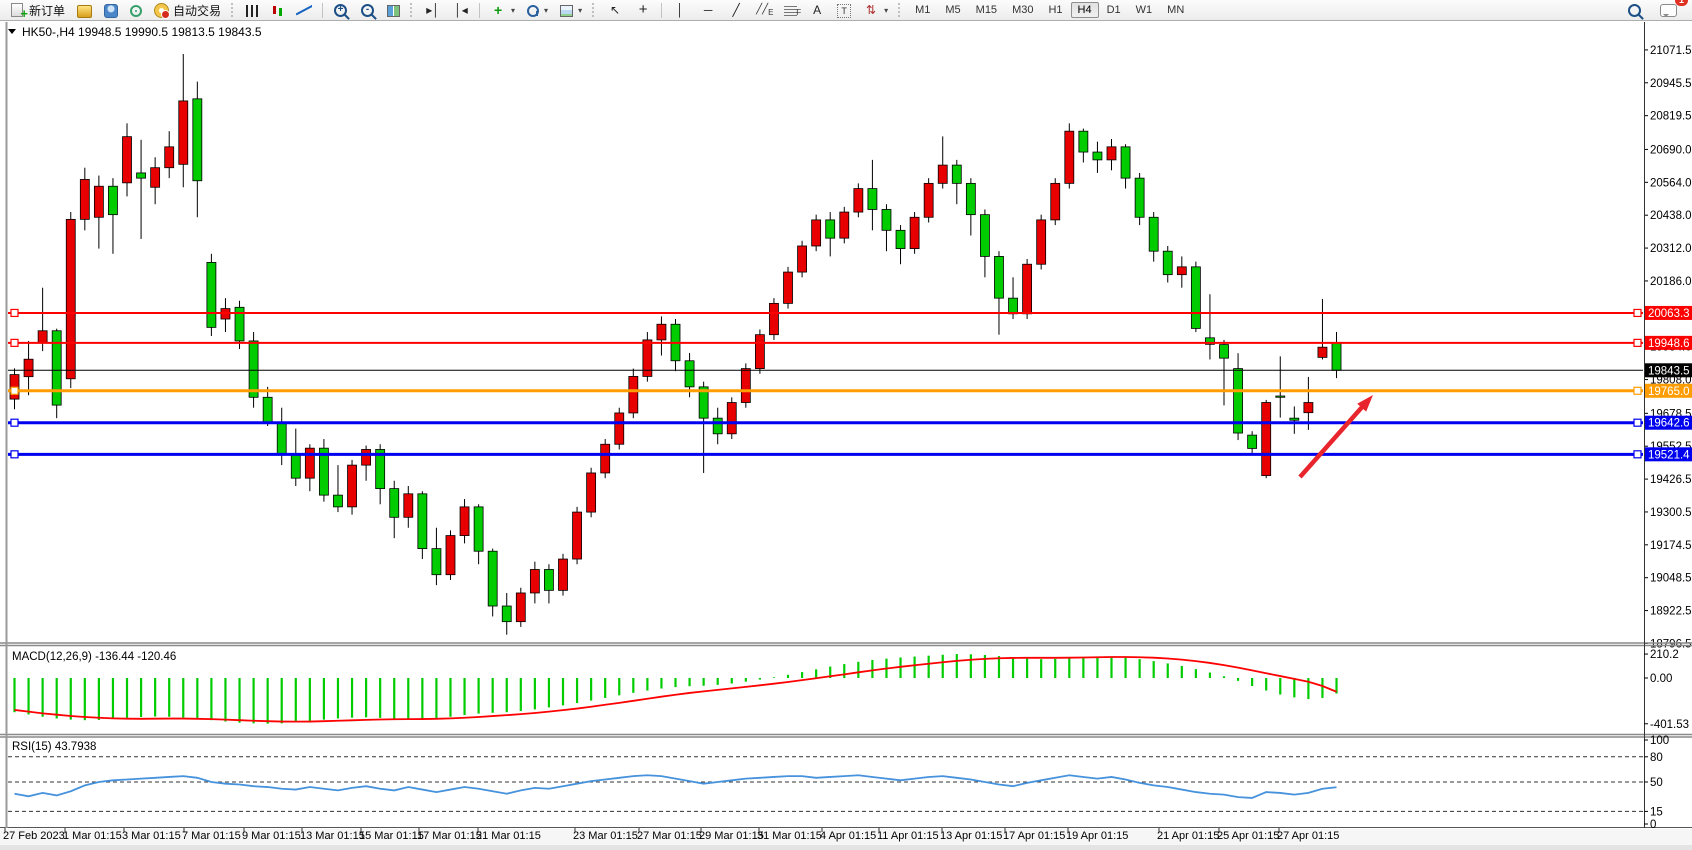 The height and width of the screenshot is (850, 1692). Describe the element at coordinates (12, 31) in the screenshot. I see `symbol-dropdown-icon` at that location.